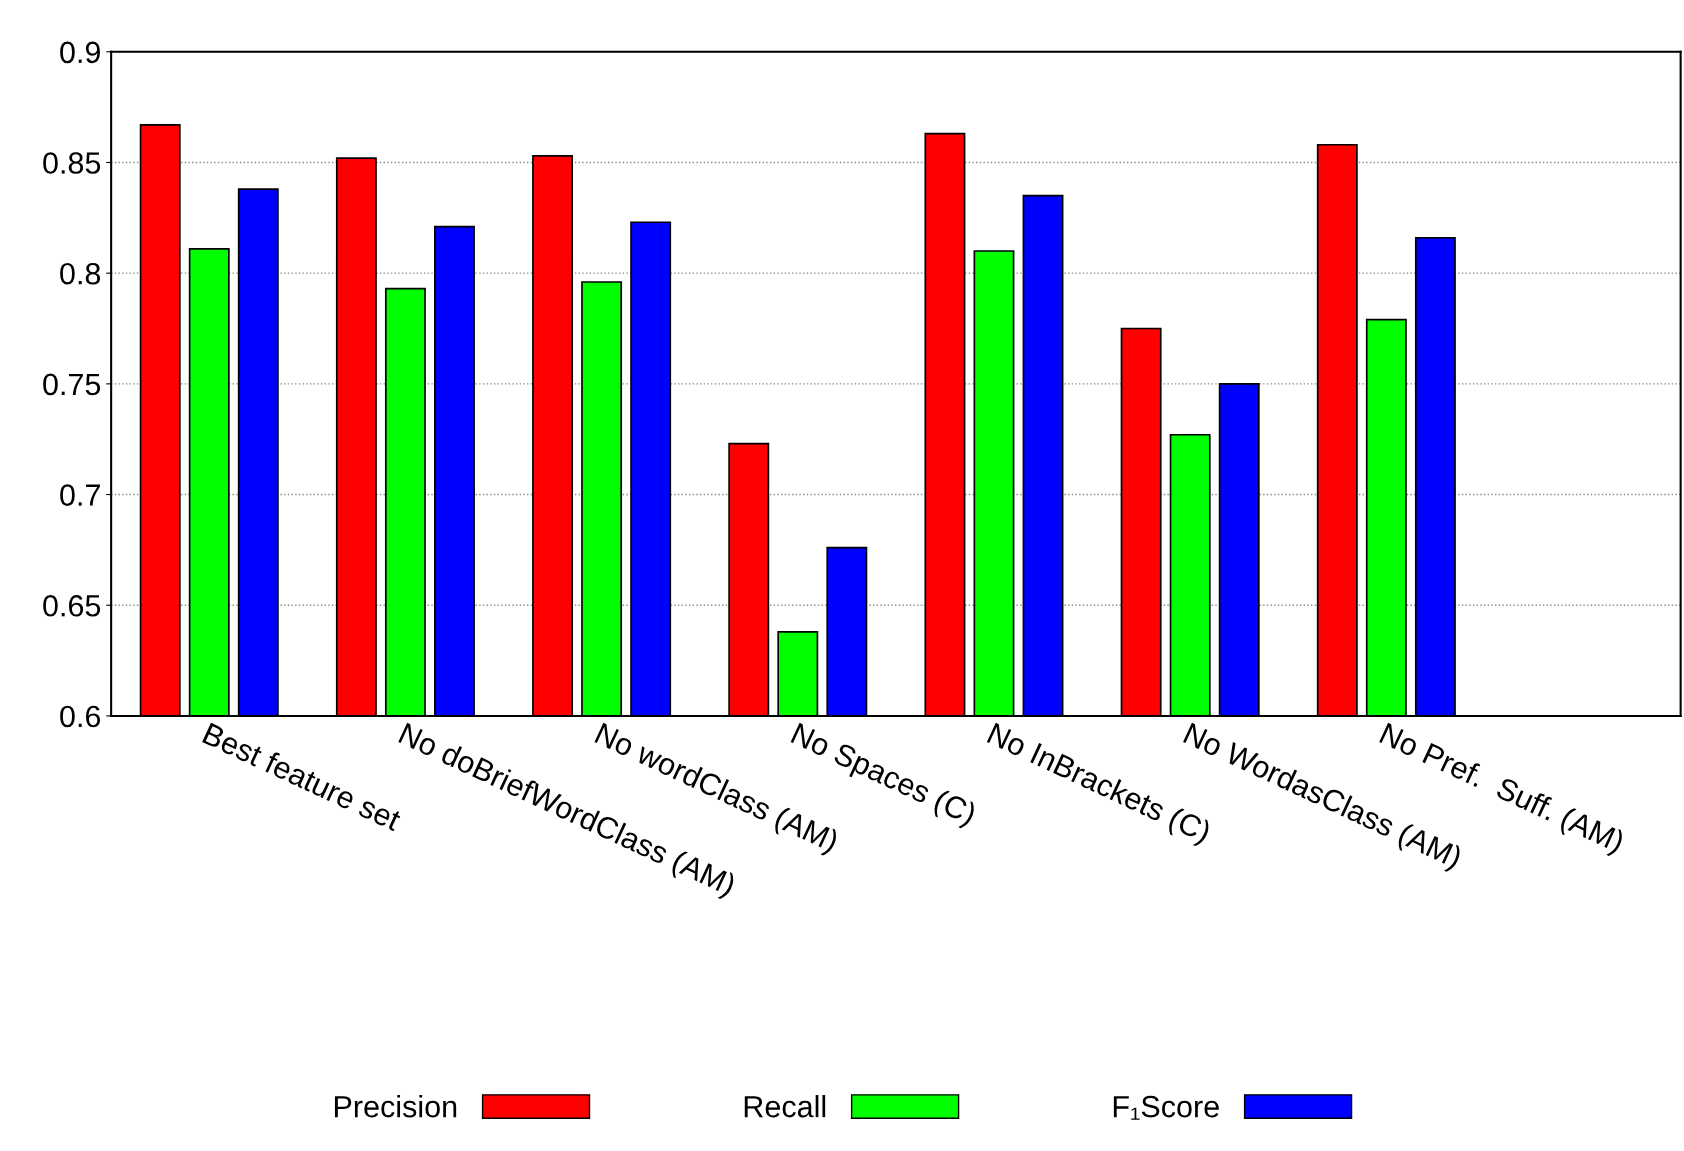  I want to click on legend-label: F₁Score, so click(1166, 1107).